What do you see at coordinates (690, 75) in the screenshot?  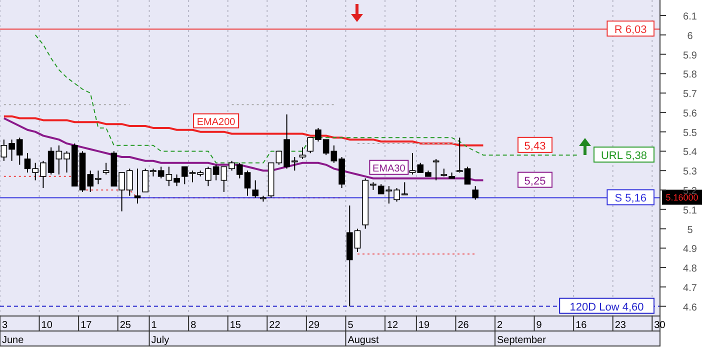 I see `y-tick-label: 5.8` at bounding box center [690, 75].